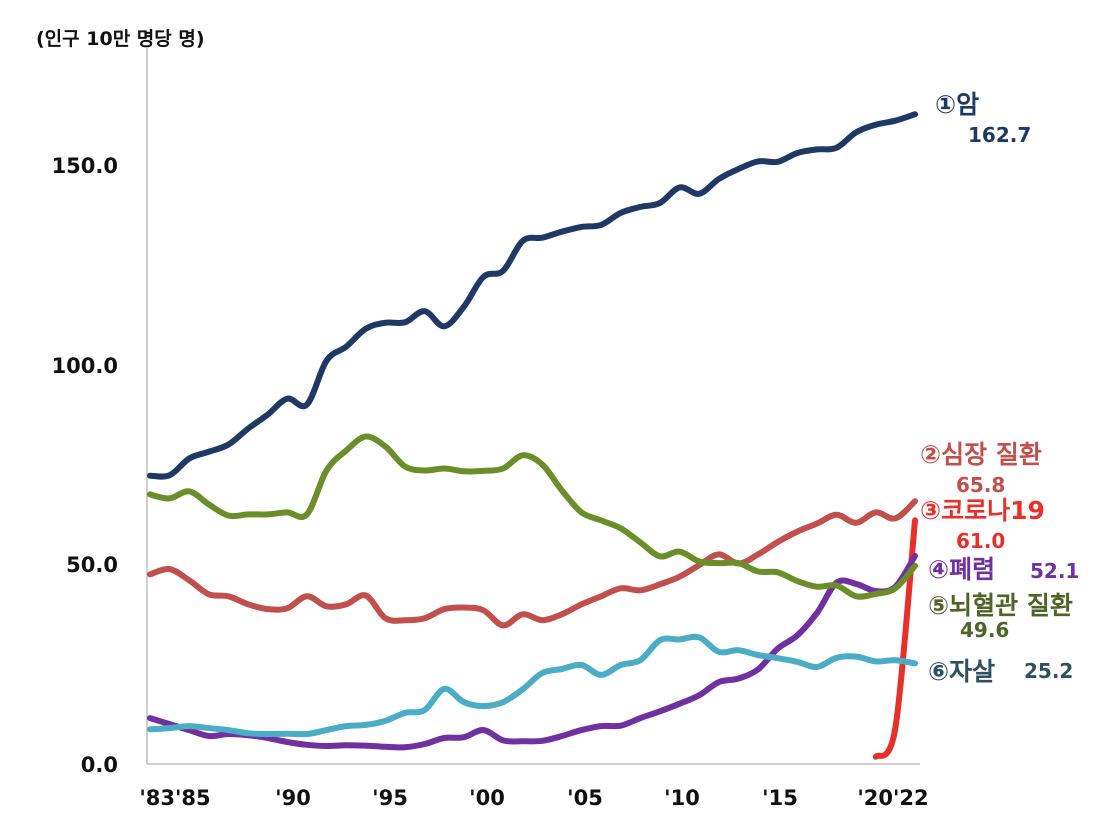  Describe the element at coordinates (85, 366) in the screenshot. I see `y-tick-label-100: 100.0` at that location.